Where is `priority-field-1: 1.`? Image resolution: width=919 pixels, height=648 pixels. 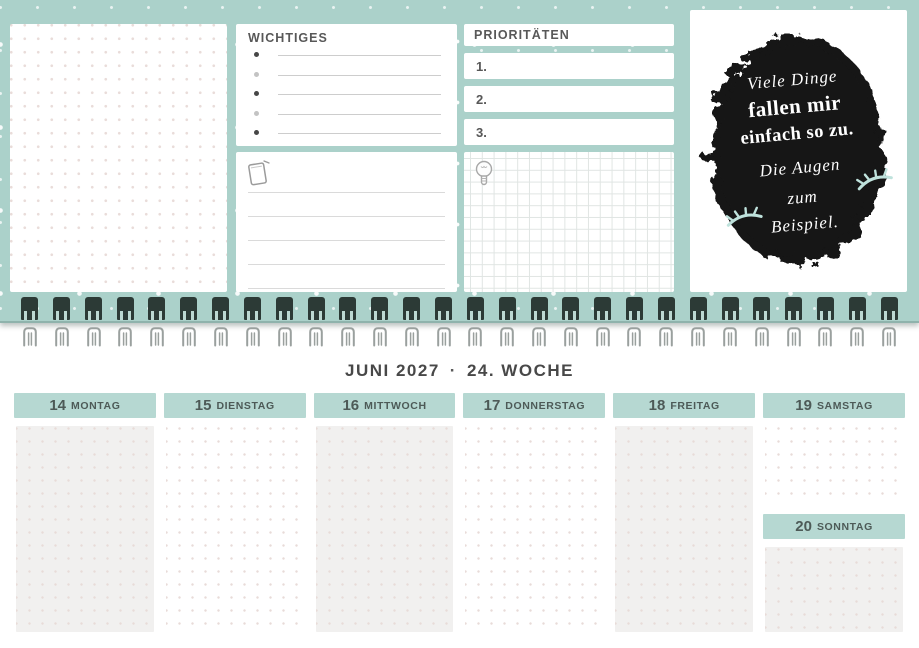 priority-field-1: 1. is located at coordinates (569, 66).